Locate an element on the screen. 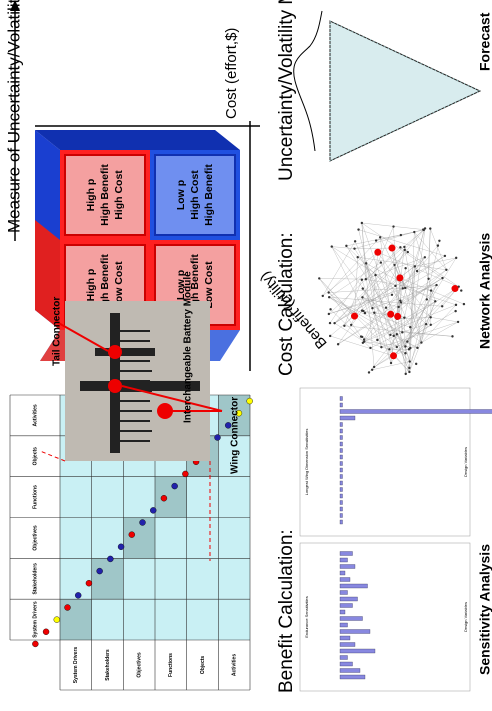 This screenshot has height=711, width=492. panel-title: Benefit Calculation: is located at coordinates (286, 611).